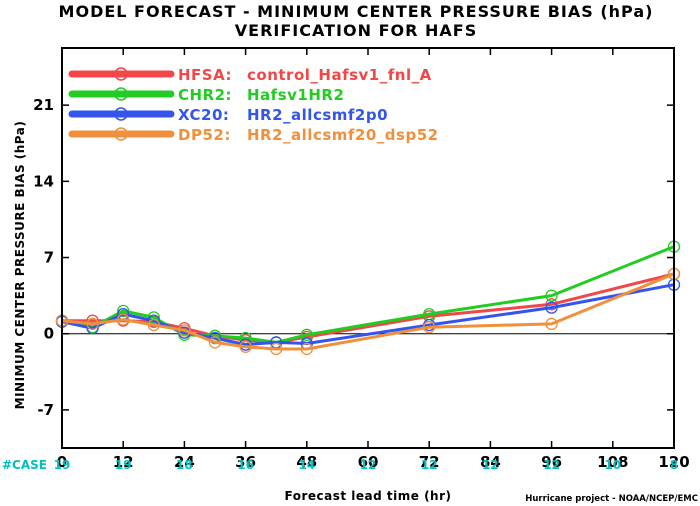  Describe the element at coordinates (20, 265) in the screenshot. I see `y-axis-title: MINIMUM CENTER PRESSURE BIAS (hPa)` at that location.